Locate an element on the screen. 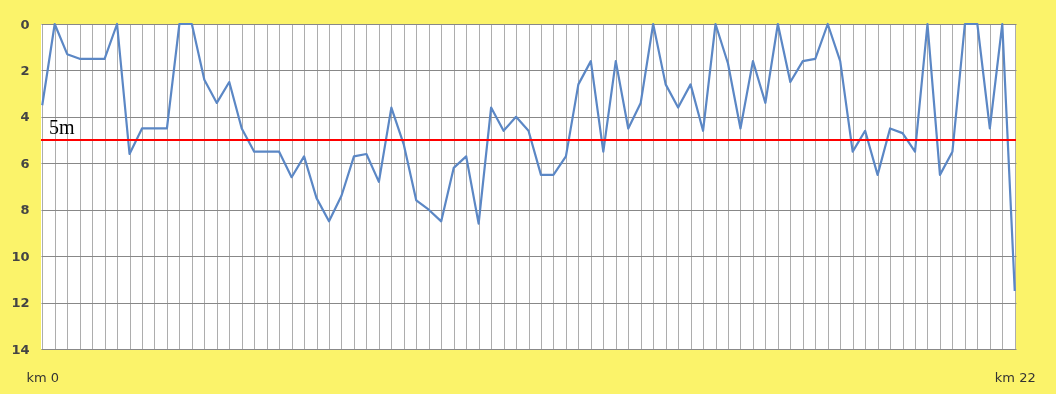 The image size is (1056, 403). y-tick-label: 2 is located at coordinates (25, 70).